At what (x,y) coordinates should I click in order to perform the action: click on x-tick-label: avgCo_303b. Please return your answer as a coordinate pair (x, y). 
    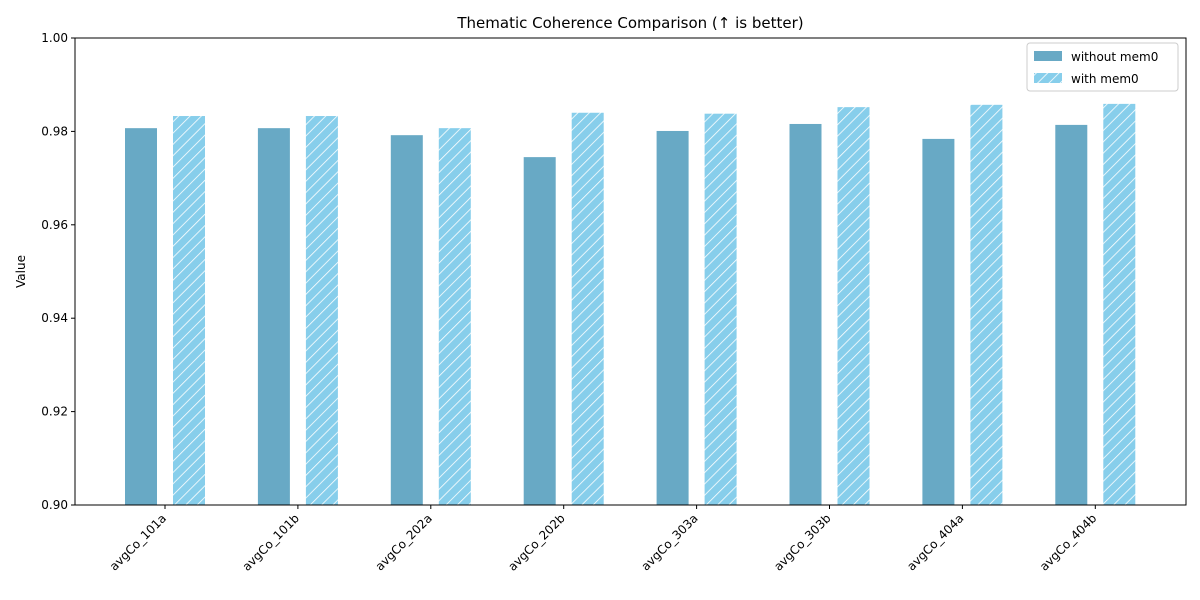
    Looking at the image, I should click on (802, 542).